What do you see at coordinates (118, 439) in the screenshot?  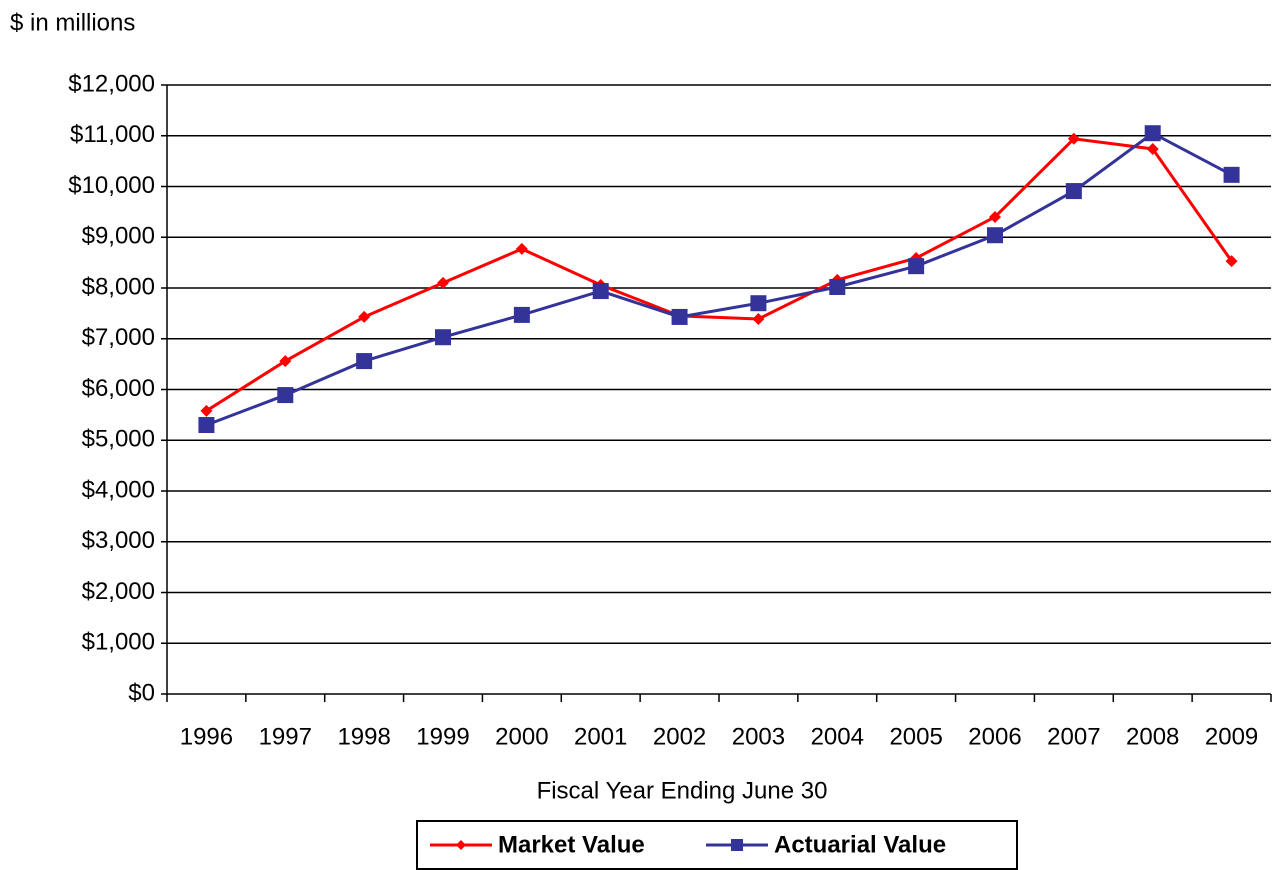 I see `y-tick-label: $5,000` at bounding box center [118, 439].